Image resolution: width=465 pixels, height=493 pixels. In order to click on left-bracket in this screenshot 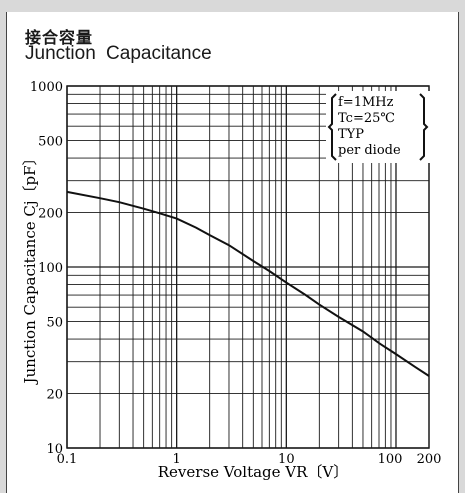, I will do `click(332, 127)`.